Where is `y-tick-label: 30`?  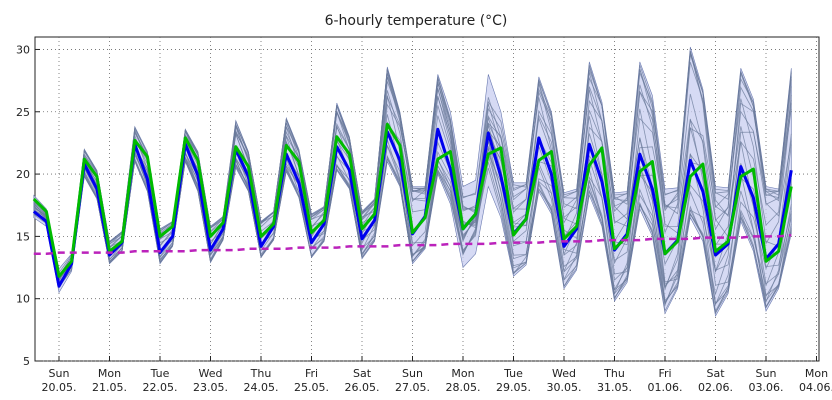
y-tick-label: 30 is located at coordinates (23, 49).